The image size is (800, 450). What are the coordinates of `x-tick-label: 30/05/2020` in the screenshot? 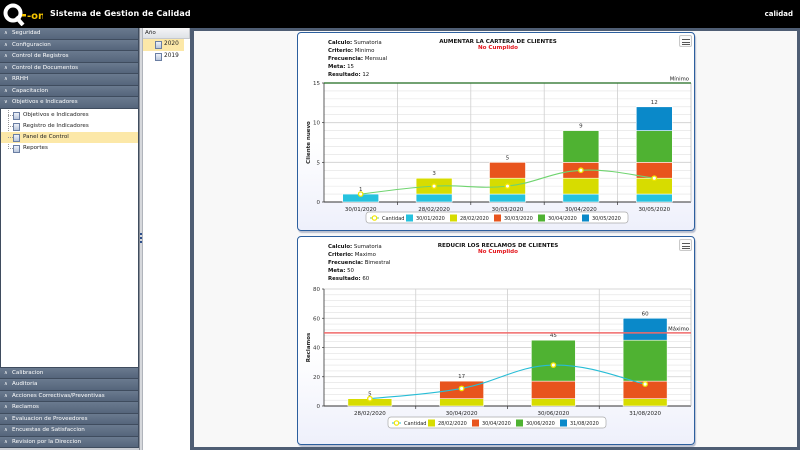 It's located at (654, 210).